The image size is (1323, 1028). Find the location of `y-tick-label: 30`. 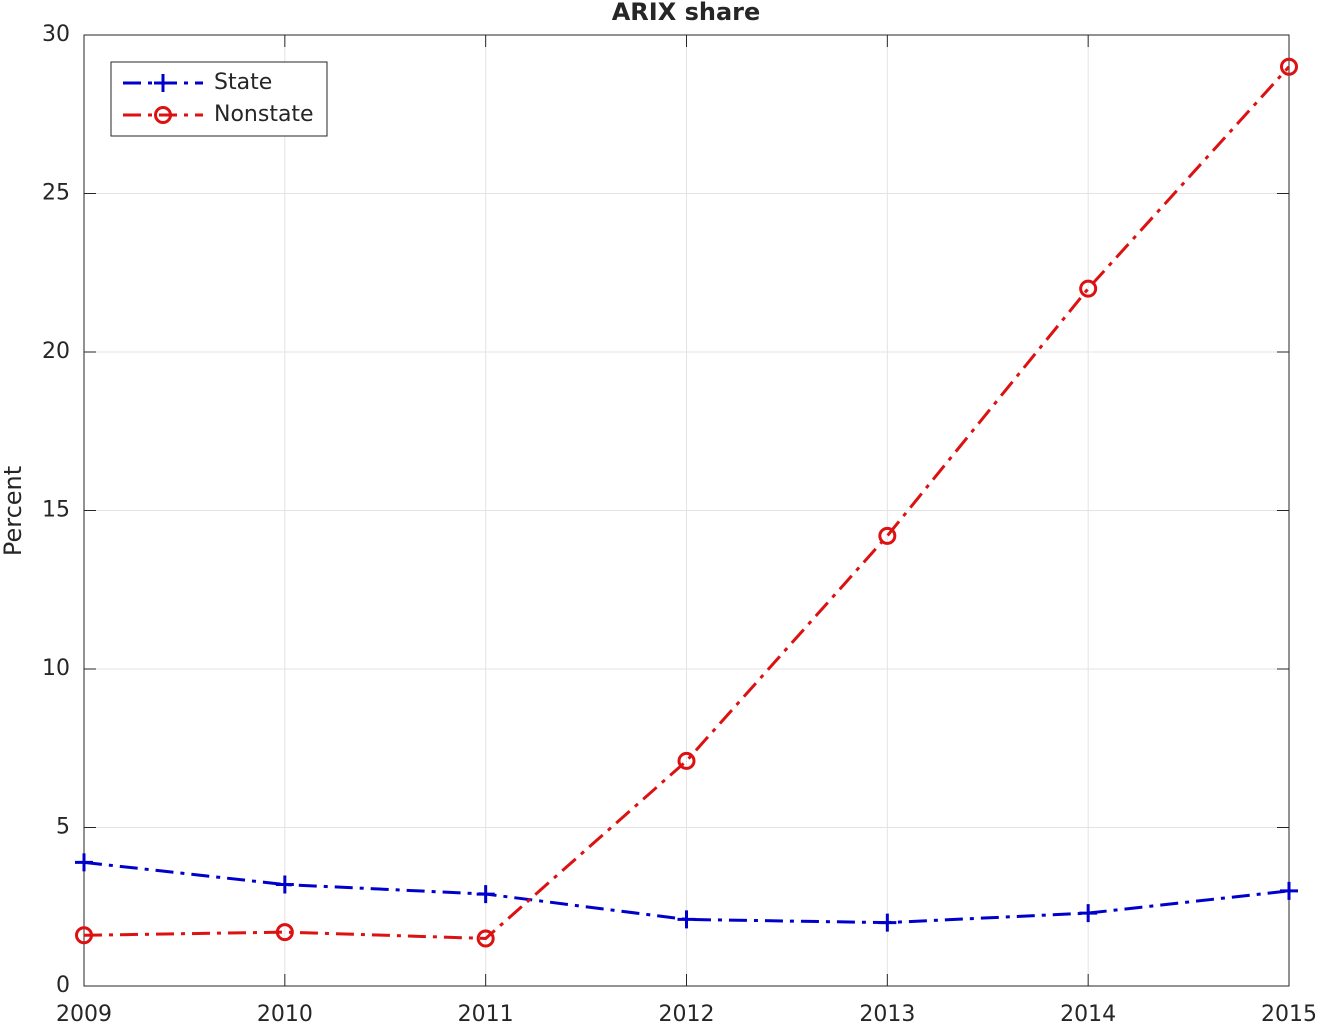

y-tick-label: 30 is located at coordinates (56, 34).